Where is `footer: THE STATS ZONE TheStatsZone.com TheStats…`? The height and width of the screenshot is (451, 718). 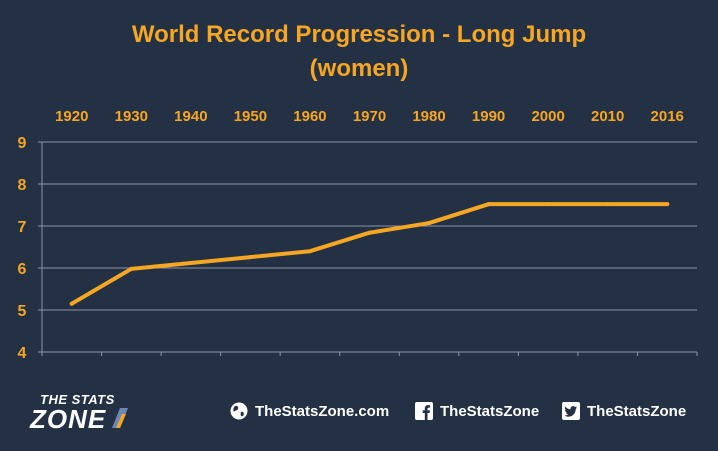
footer: THE STATS ZONE TheStatsZone.com TheStats… is located at coordinates (359, 413).